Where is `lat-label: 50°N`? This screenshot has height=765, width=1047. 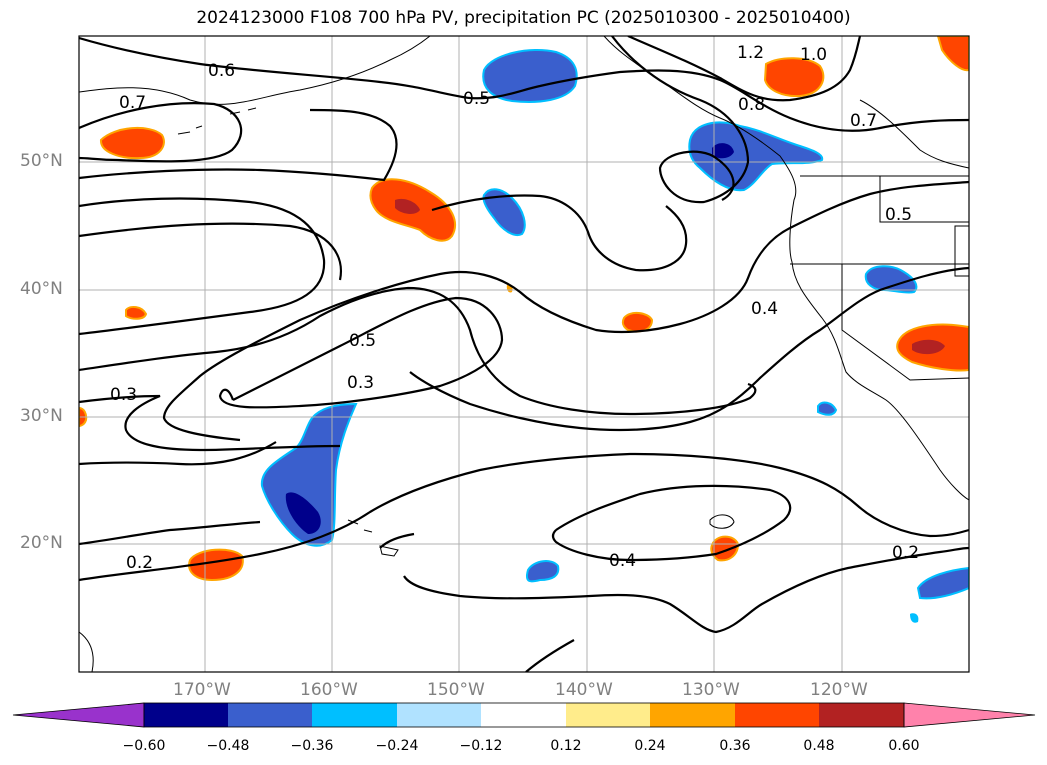
lat-label: 50°N is located at coordinates (41, 161).